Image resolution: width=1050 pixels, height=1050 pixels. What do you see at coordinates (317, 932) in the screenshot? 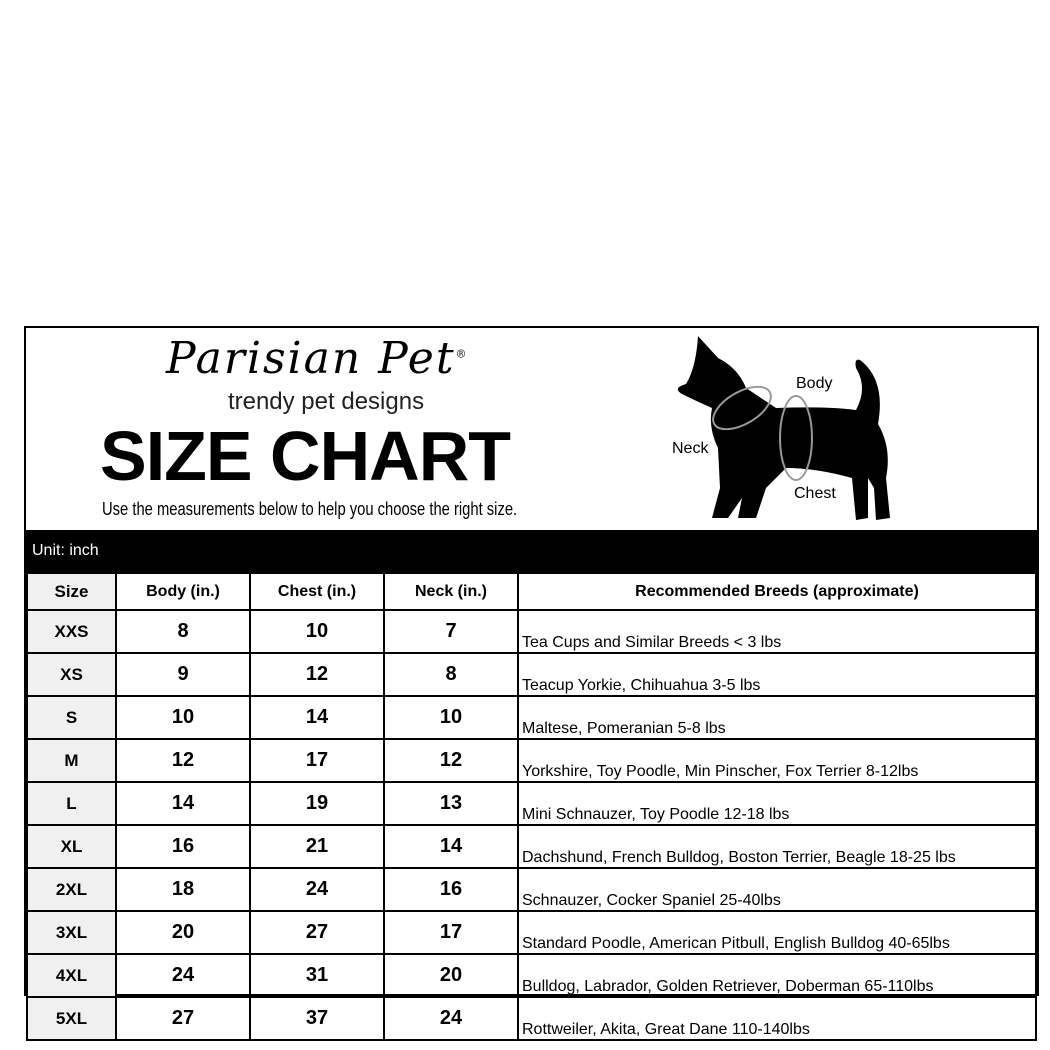
I see `cell-chest: 27` at bounding box center [317, 932].